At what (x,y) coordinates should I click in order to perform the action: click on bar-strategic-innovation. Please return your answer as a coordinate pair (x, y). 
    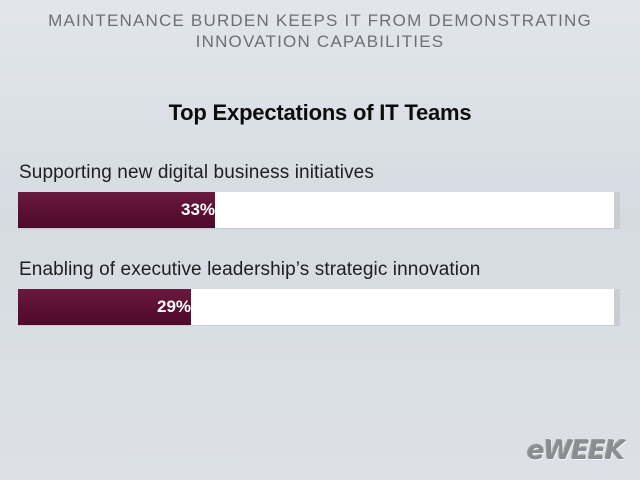
    Looking at the image, I should click on (104, 307).